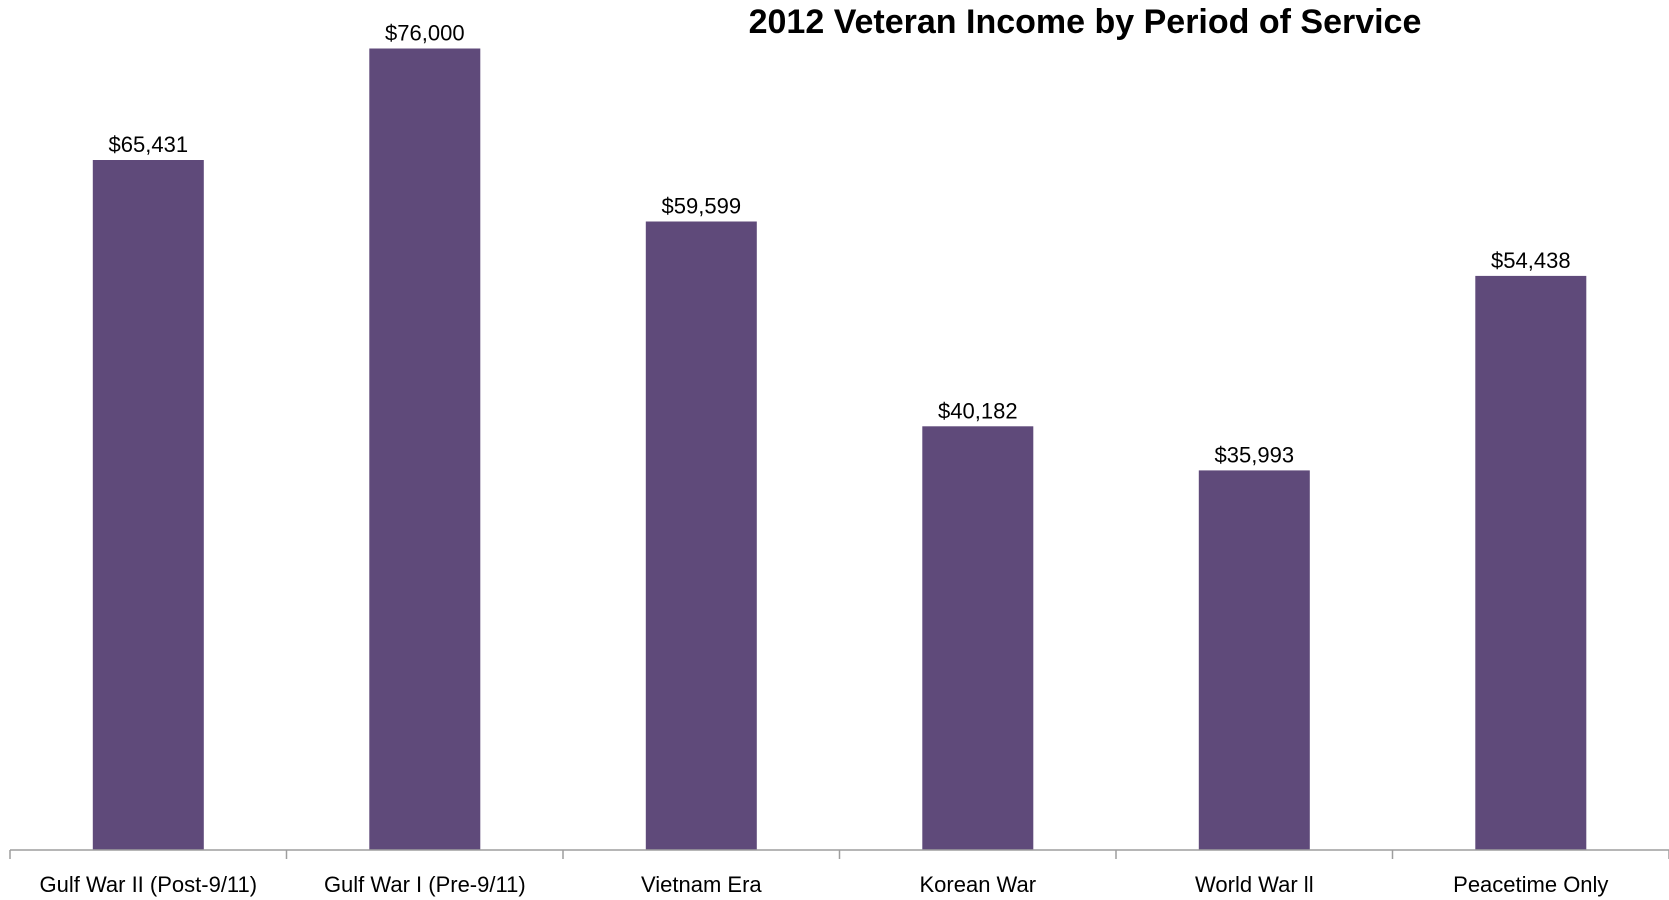 The width and height of the screenshot is (1669, 900). I want to click on data-label-5: $54,438, so click(1531, 260).